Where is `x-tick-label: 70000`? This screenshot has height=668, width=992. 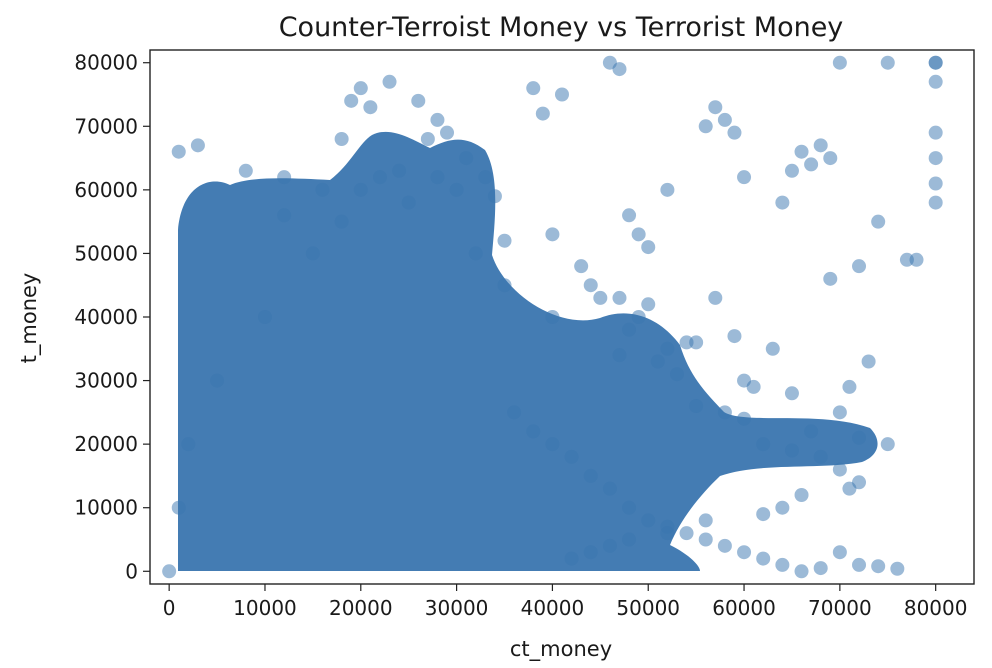 x-tick-label: 70000 is located at coordinates (840, 608).